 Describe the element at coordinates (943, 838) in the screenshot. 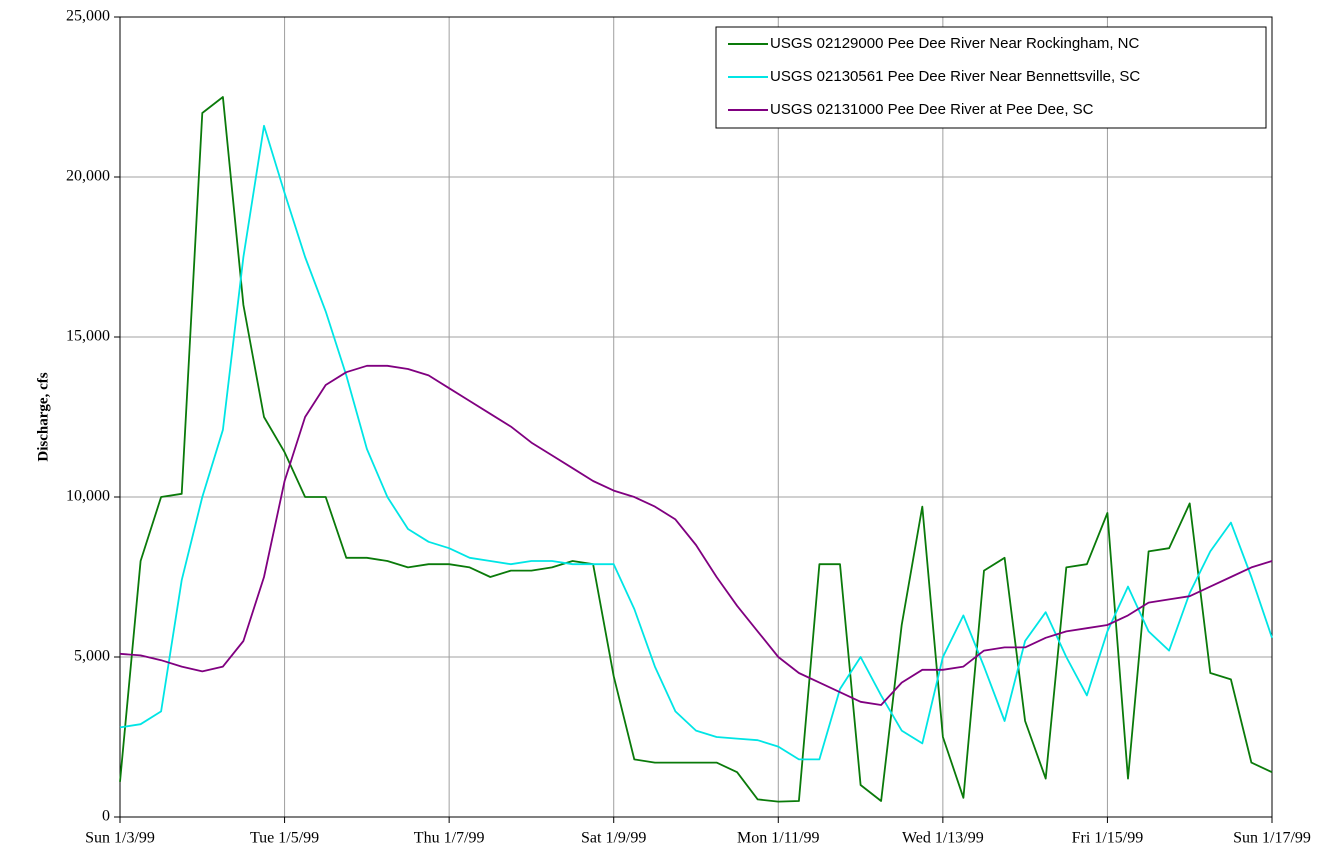

I see `x-tick-label: Wed 1/13/99` at that location.